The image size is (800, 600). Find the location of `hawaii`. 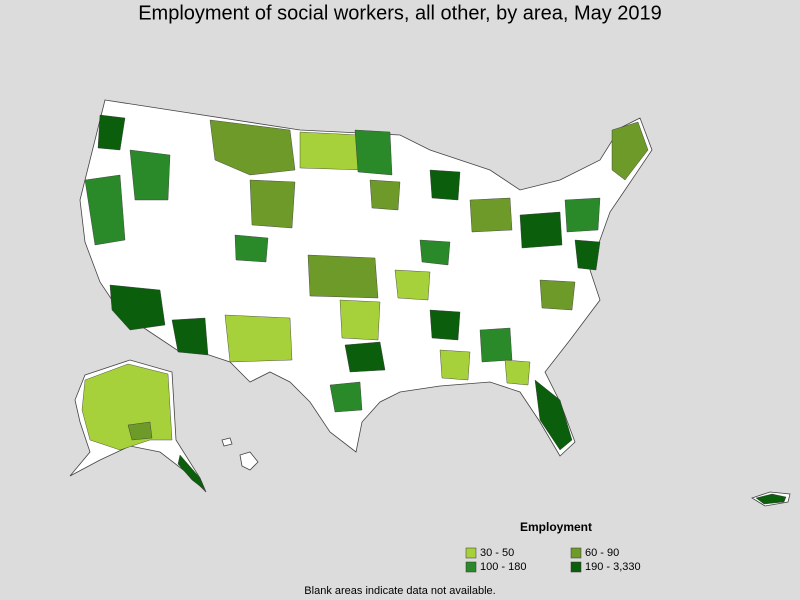

hawaii is located at coordinates (249, 461).